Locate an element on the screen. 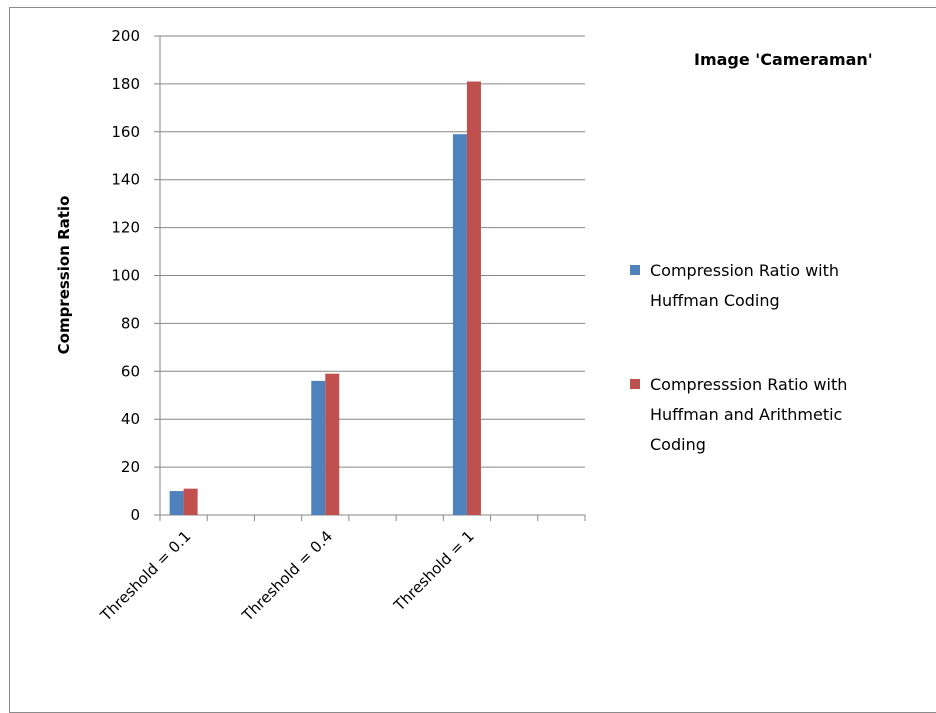  y-tick-label: 160 is located at coordinates (125, 132).